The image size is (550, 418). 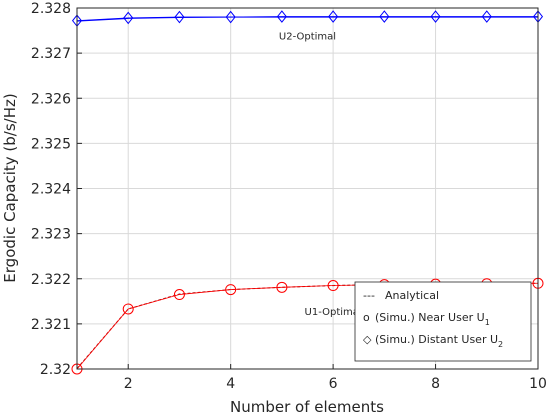 I want to click on legend-entry-label: Analytical, so click(x=412, y=295).